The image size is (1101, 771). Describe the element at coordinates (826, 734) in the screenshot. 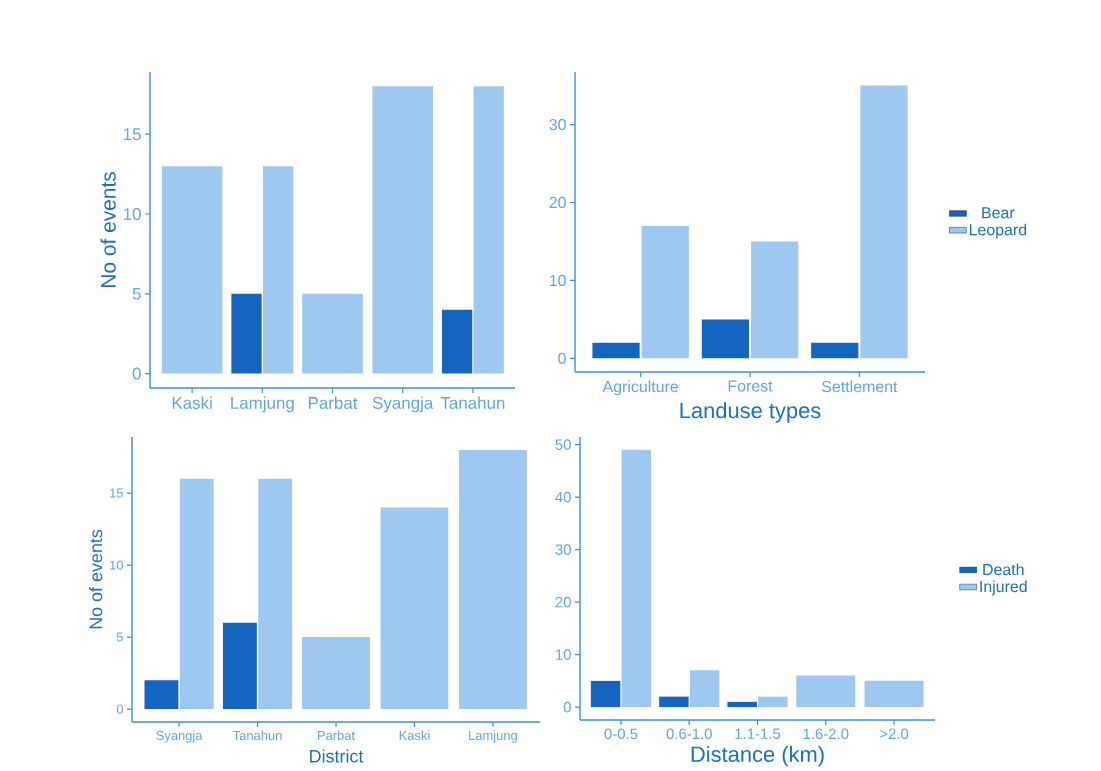

I see `x-tick-label: 1.6-2.0` at that location.